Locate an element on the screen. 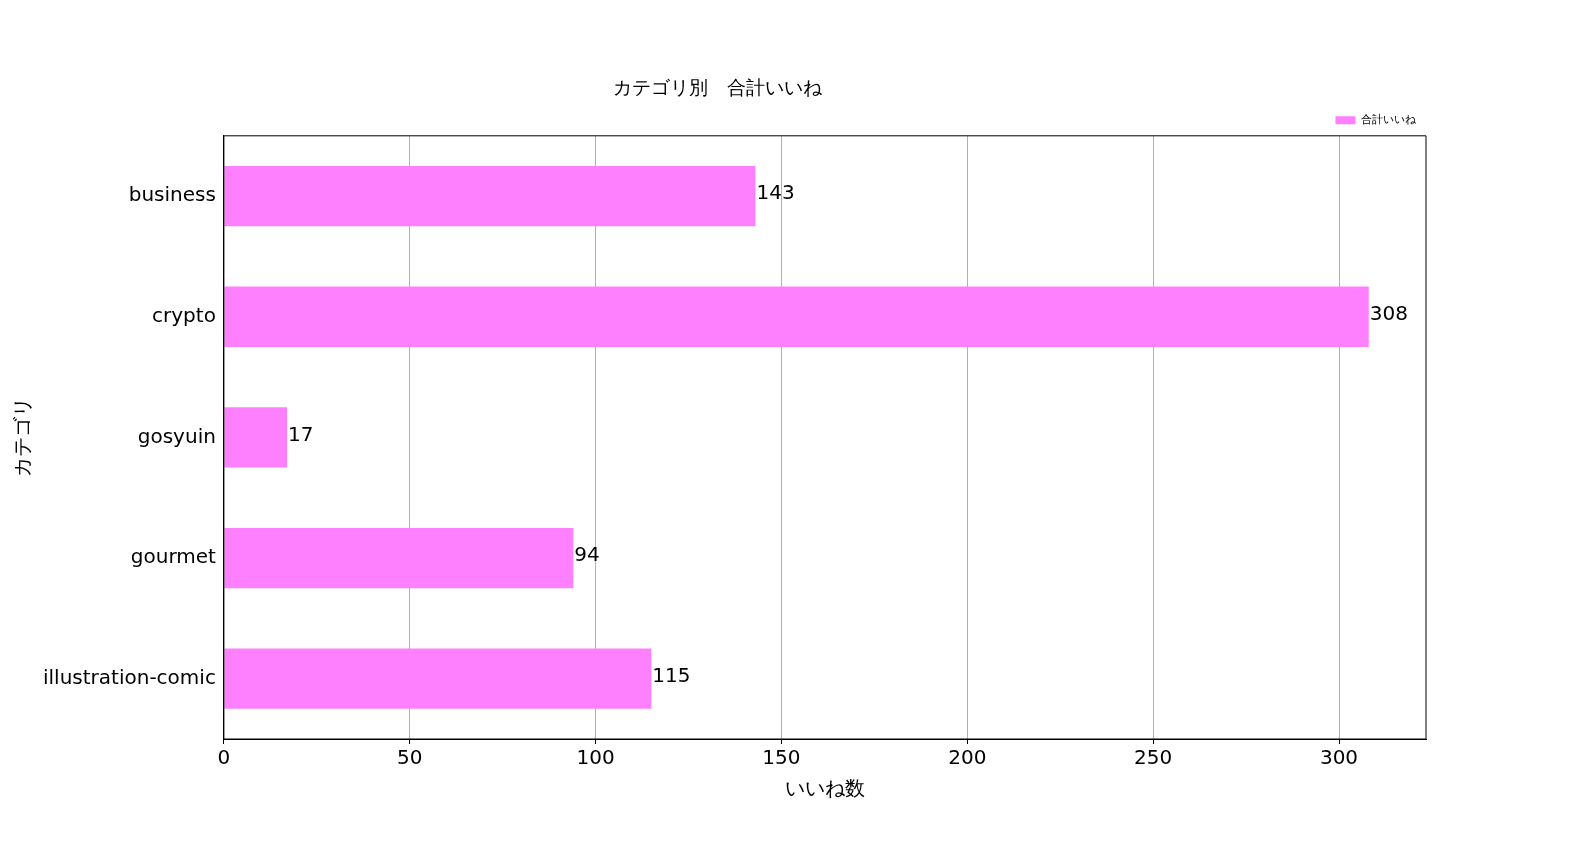  y-tick-label: illustration-comic is located at coordinates (129, 676).